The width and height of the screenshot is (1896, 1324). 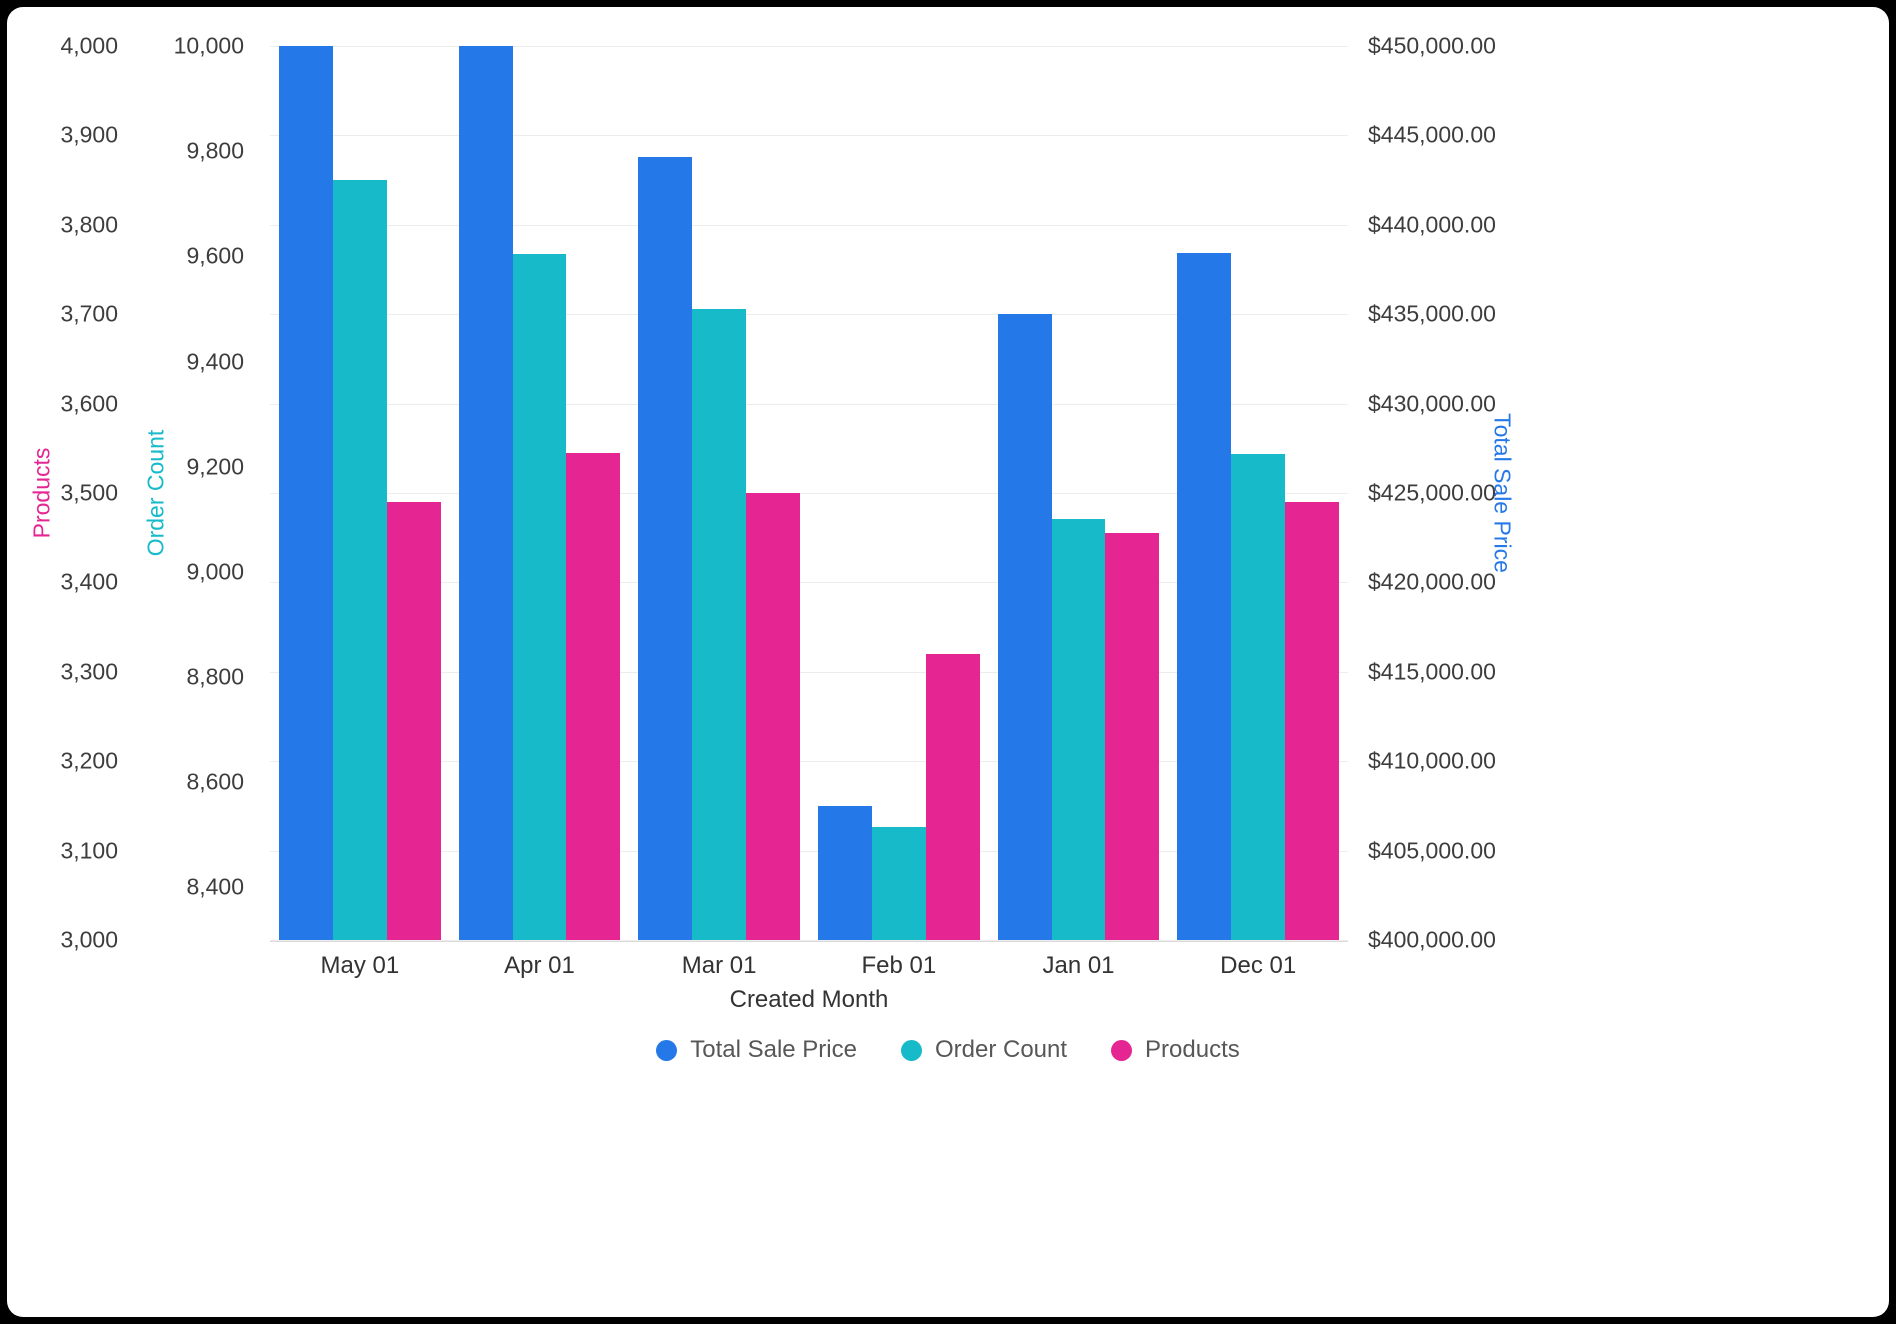 I want to click on products-tick-label: 3,700, so click(x=89, y=313).